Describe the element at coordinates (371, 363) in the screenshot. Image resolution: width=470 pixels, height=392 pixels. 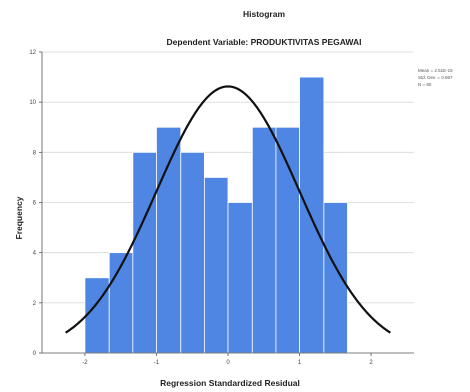
I see `x-tick-label-2: 2` at that location.